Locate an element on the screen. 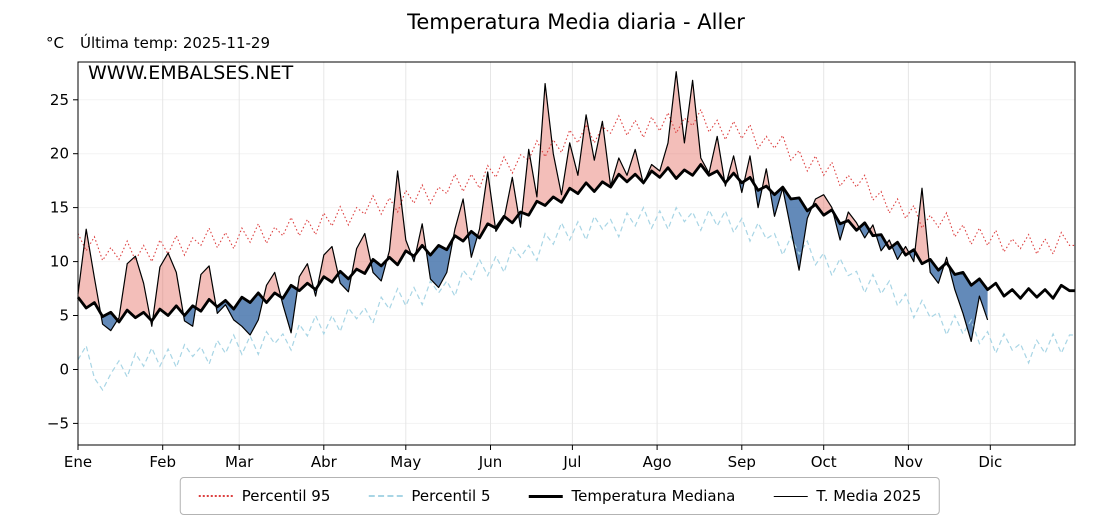  x-tick-label: Mar is located at coordinates (239, 462).